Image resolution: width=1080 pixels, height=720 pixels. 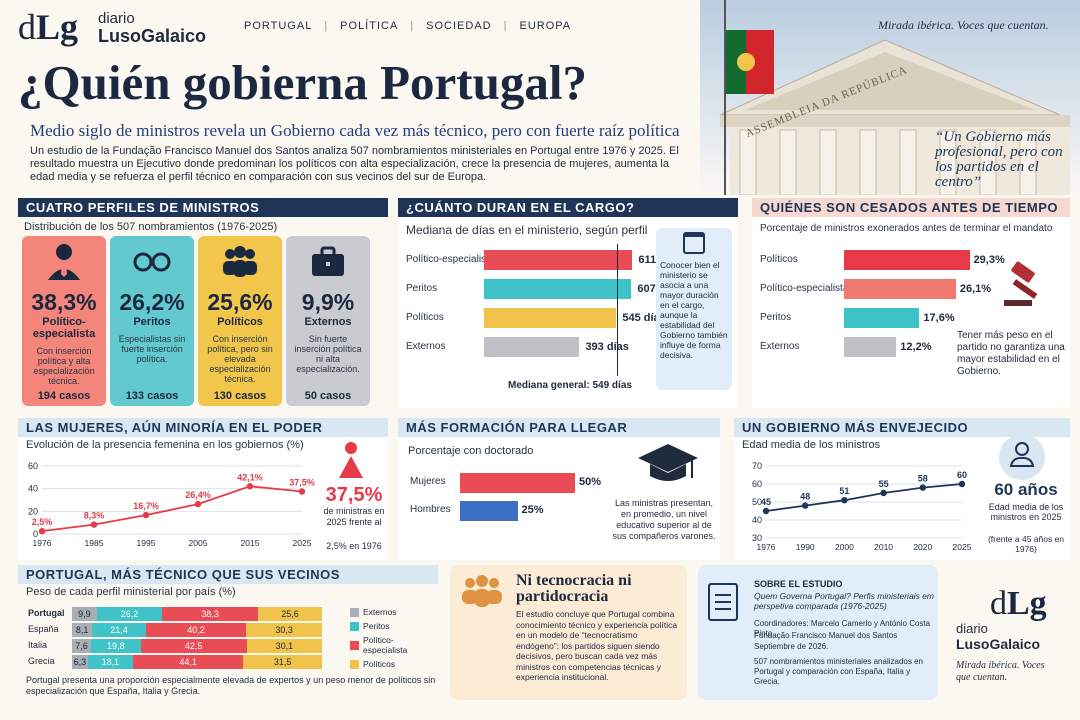 What do you see at coordinates (394, 626) in the screenshot?
I see `legend-item: Peritos` at bounding box center [394, 626].